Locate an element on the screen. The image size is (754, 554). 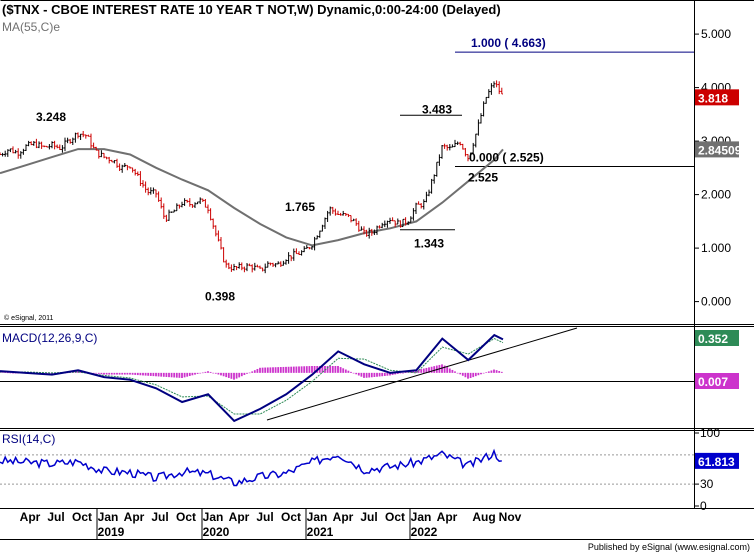
last-price-badge-text: 3.818 is located at coordinates (713, 98).